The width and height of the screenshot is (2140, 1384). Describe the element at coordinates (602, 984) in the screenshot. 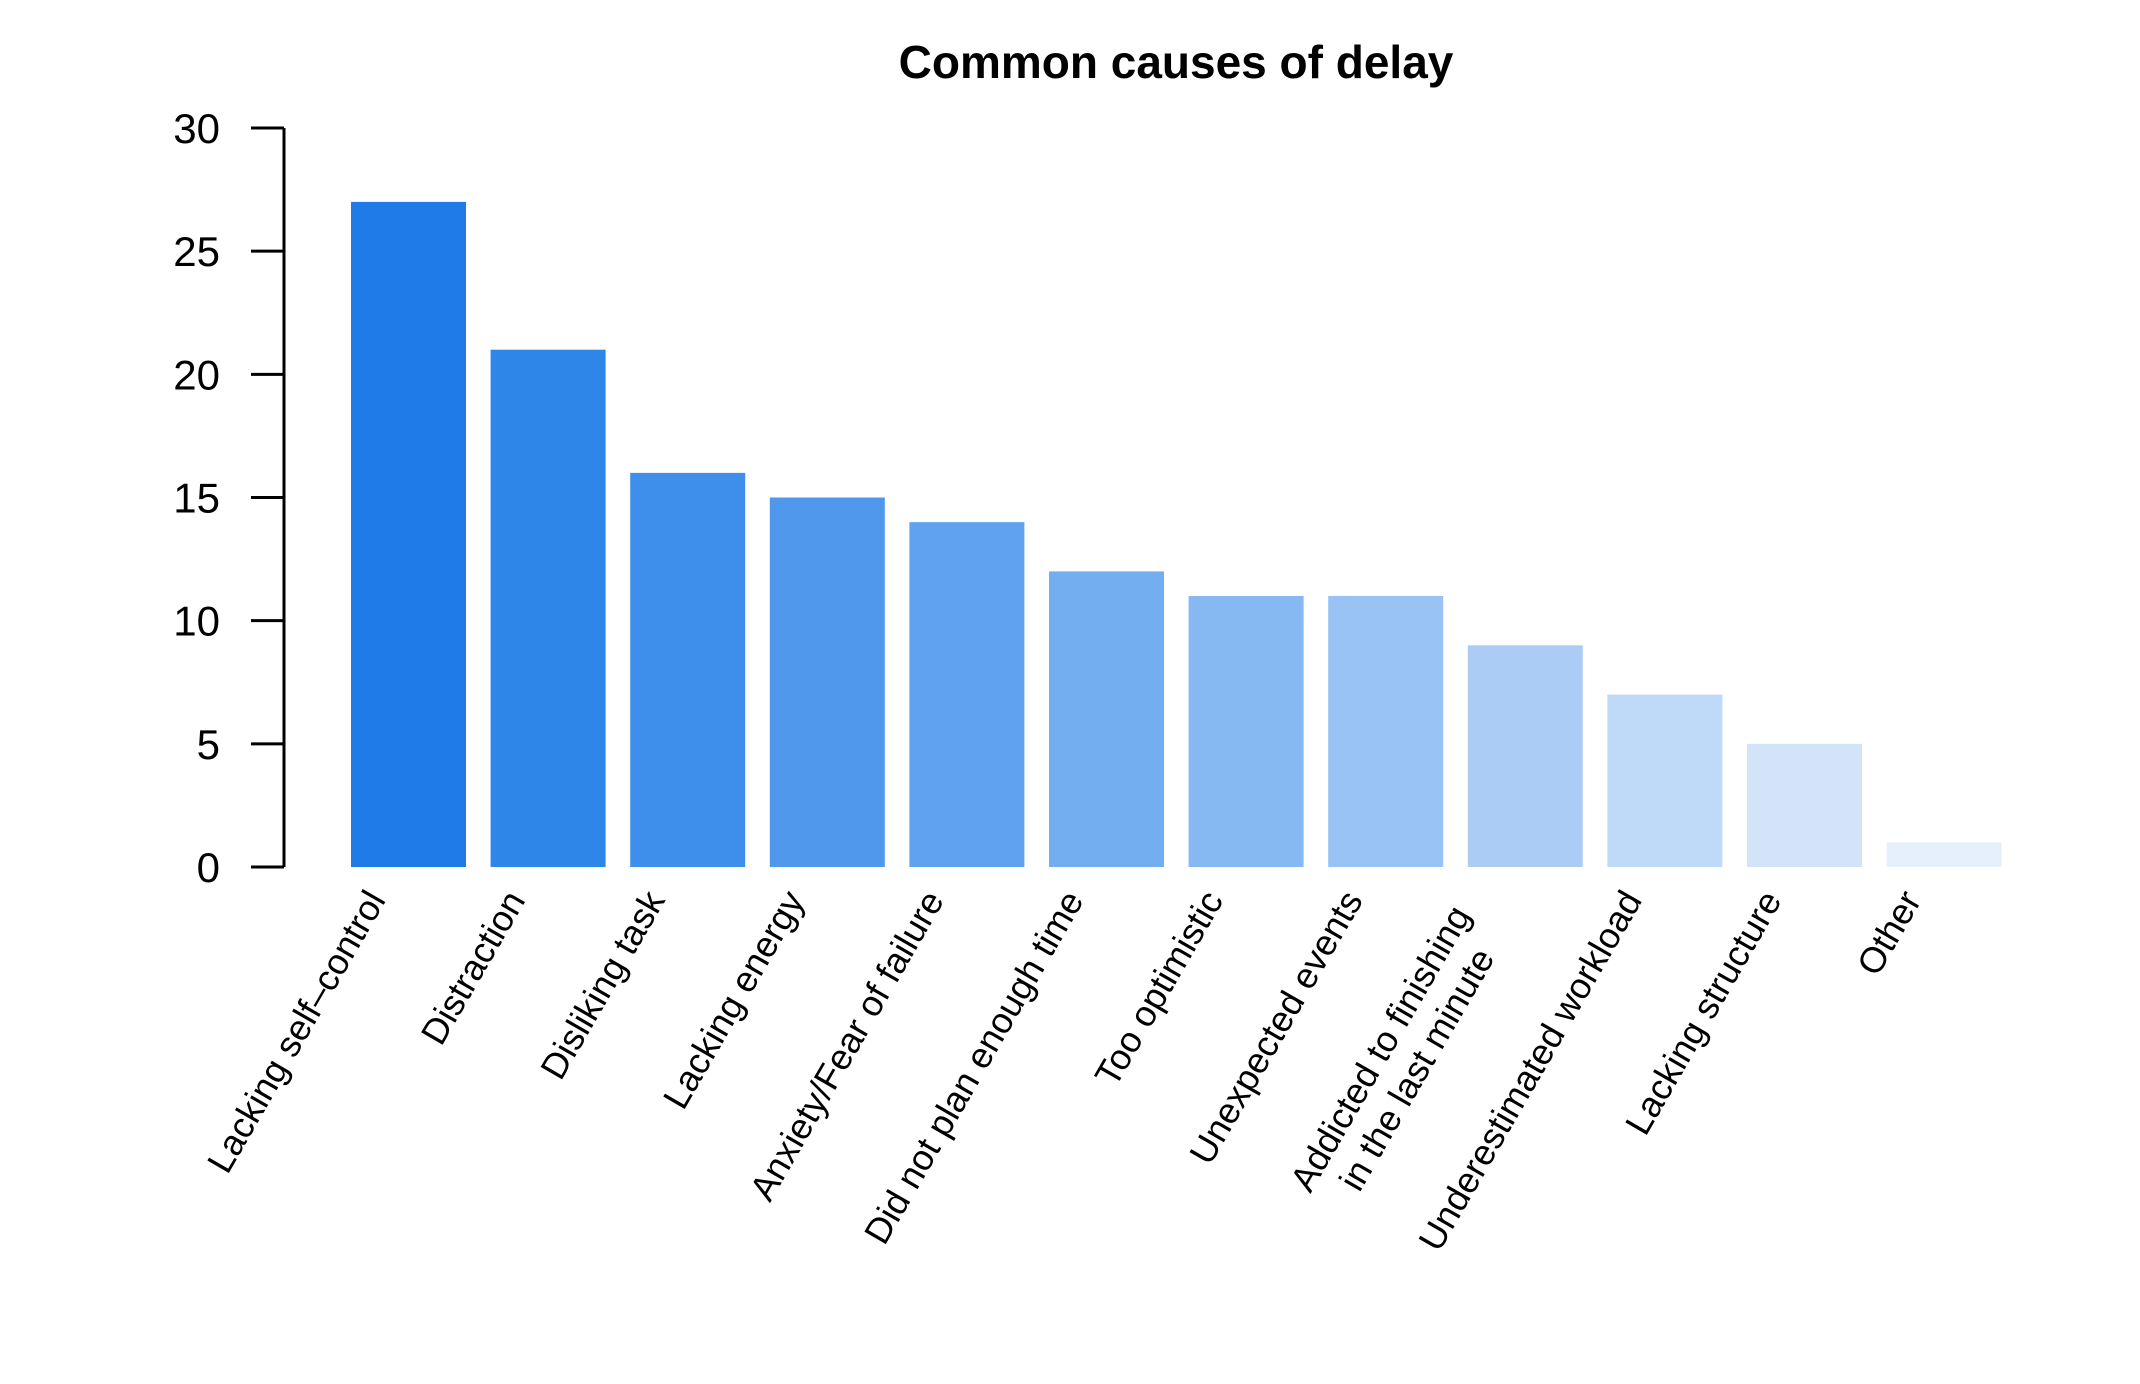

I see `x-tick-label: Disliking task` at that location.